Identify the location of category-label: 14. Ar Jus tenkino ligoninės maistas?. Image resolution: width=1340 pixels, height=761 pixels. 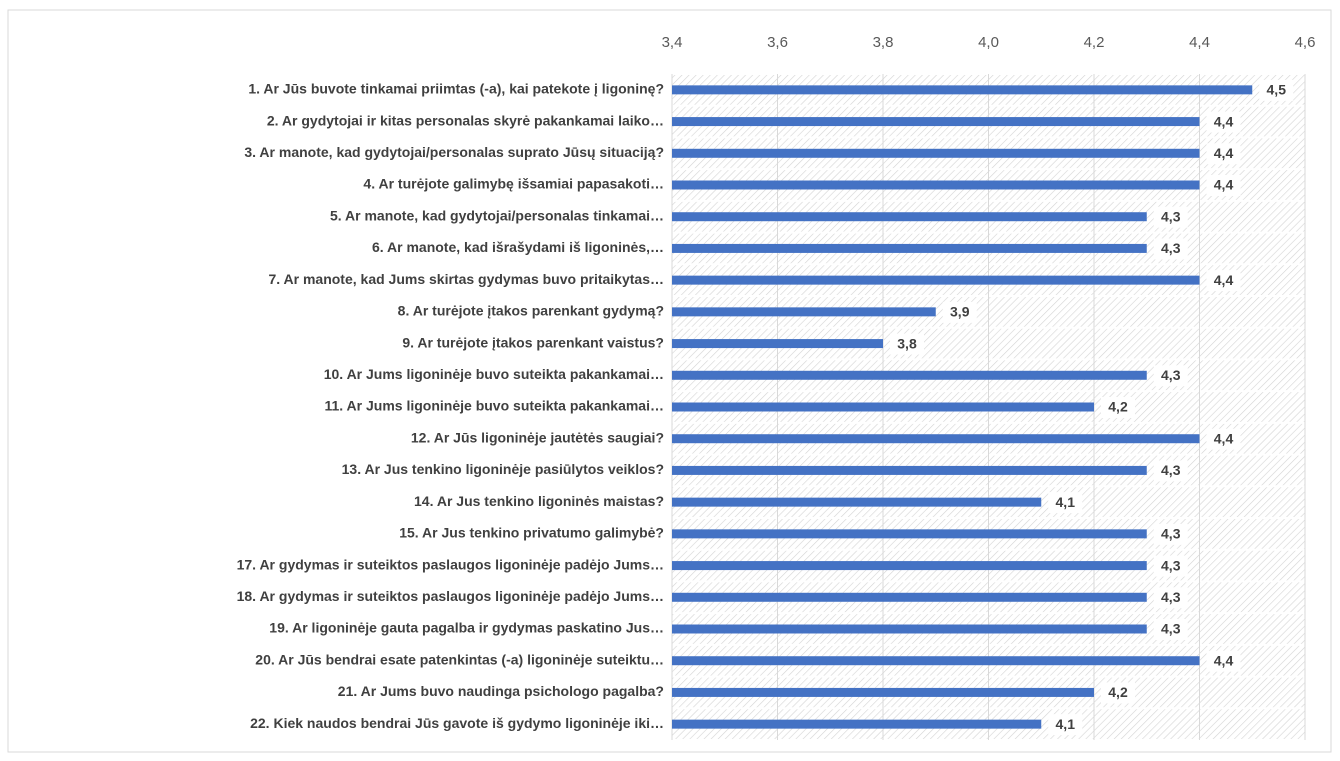
(539, 501).